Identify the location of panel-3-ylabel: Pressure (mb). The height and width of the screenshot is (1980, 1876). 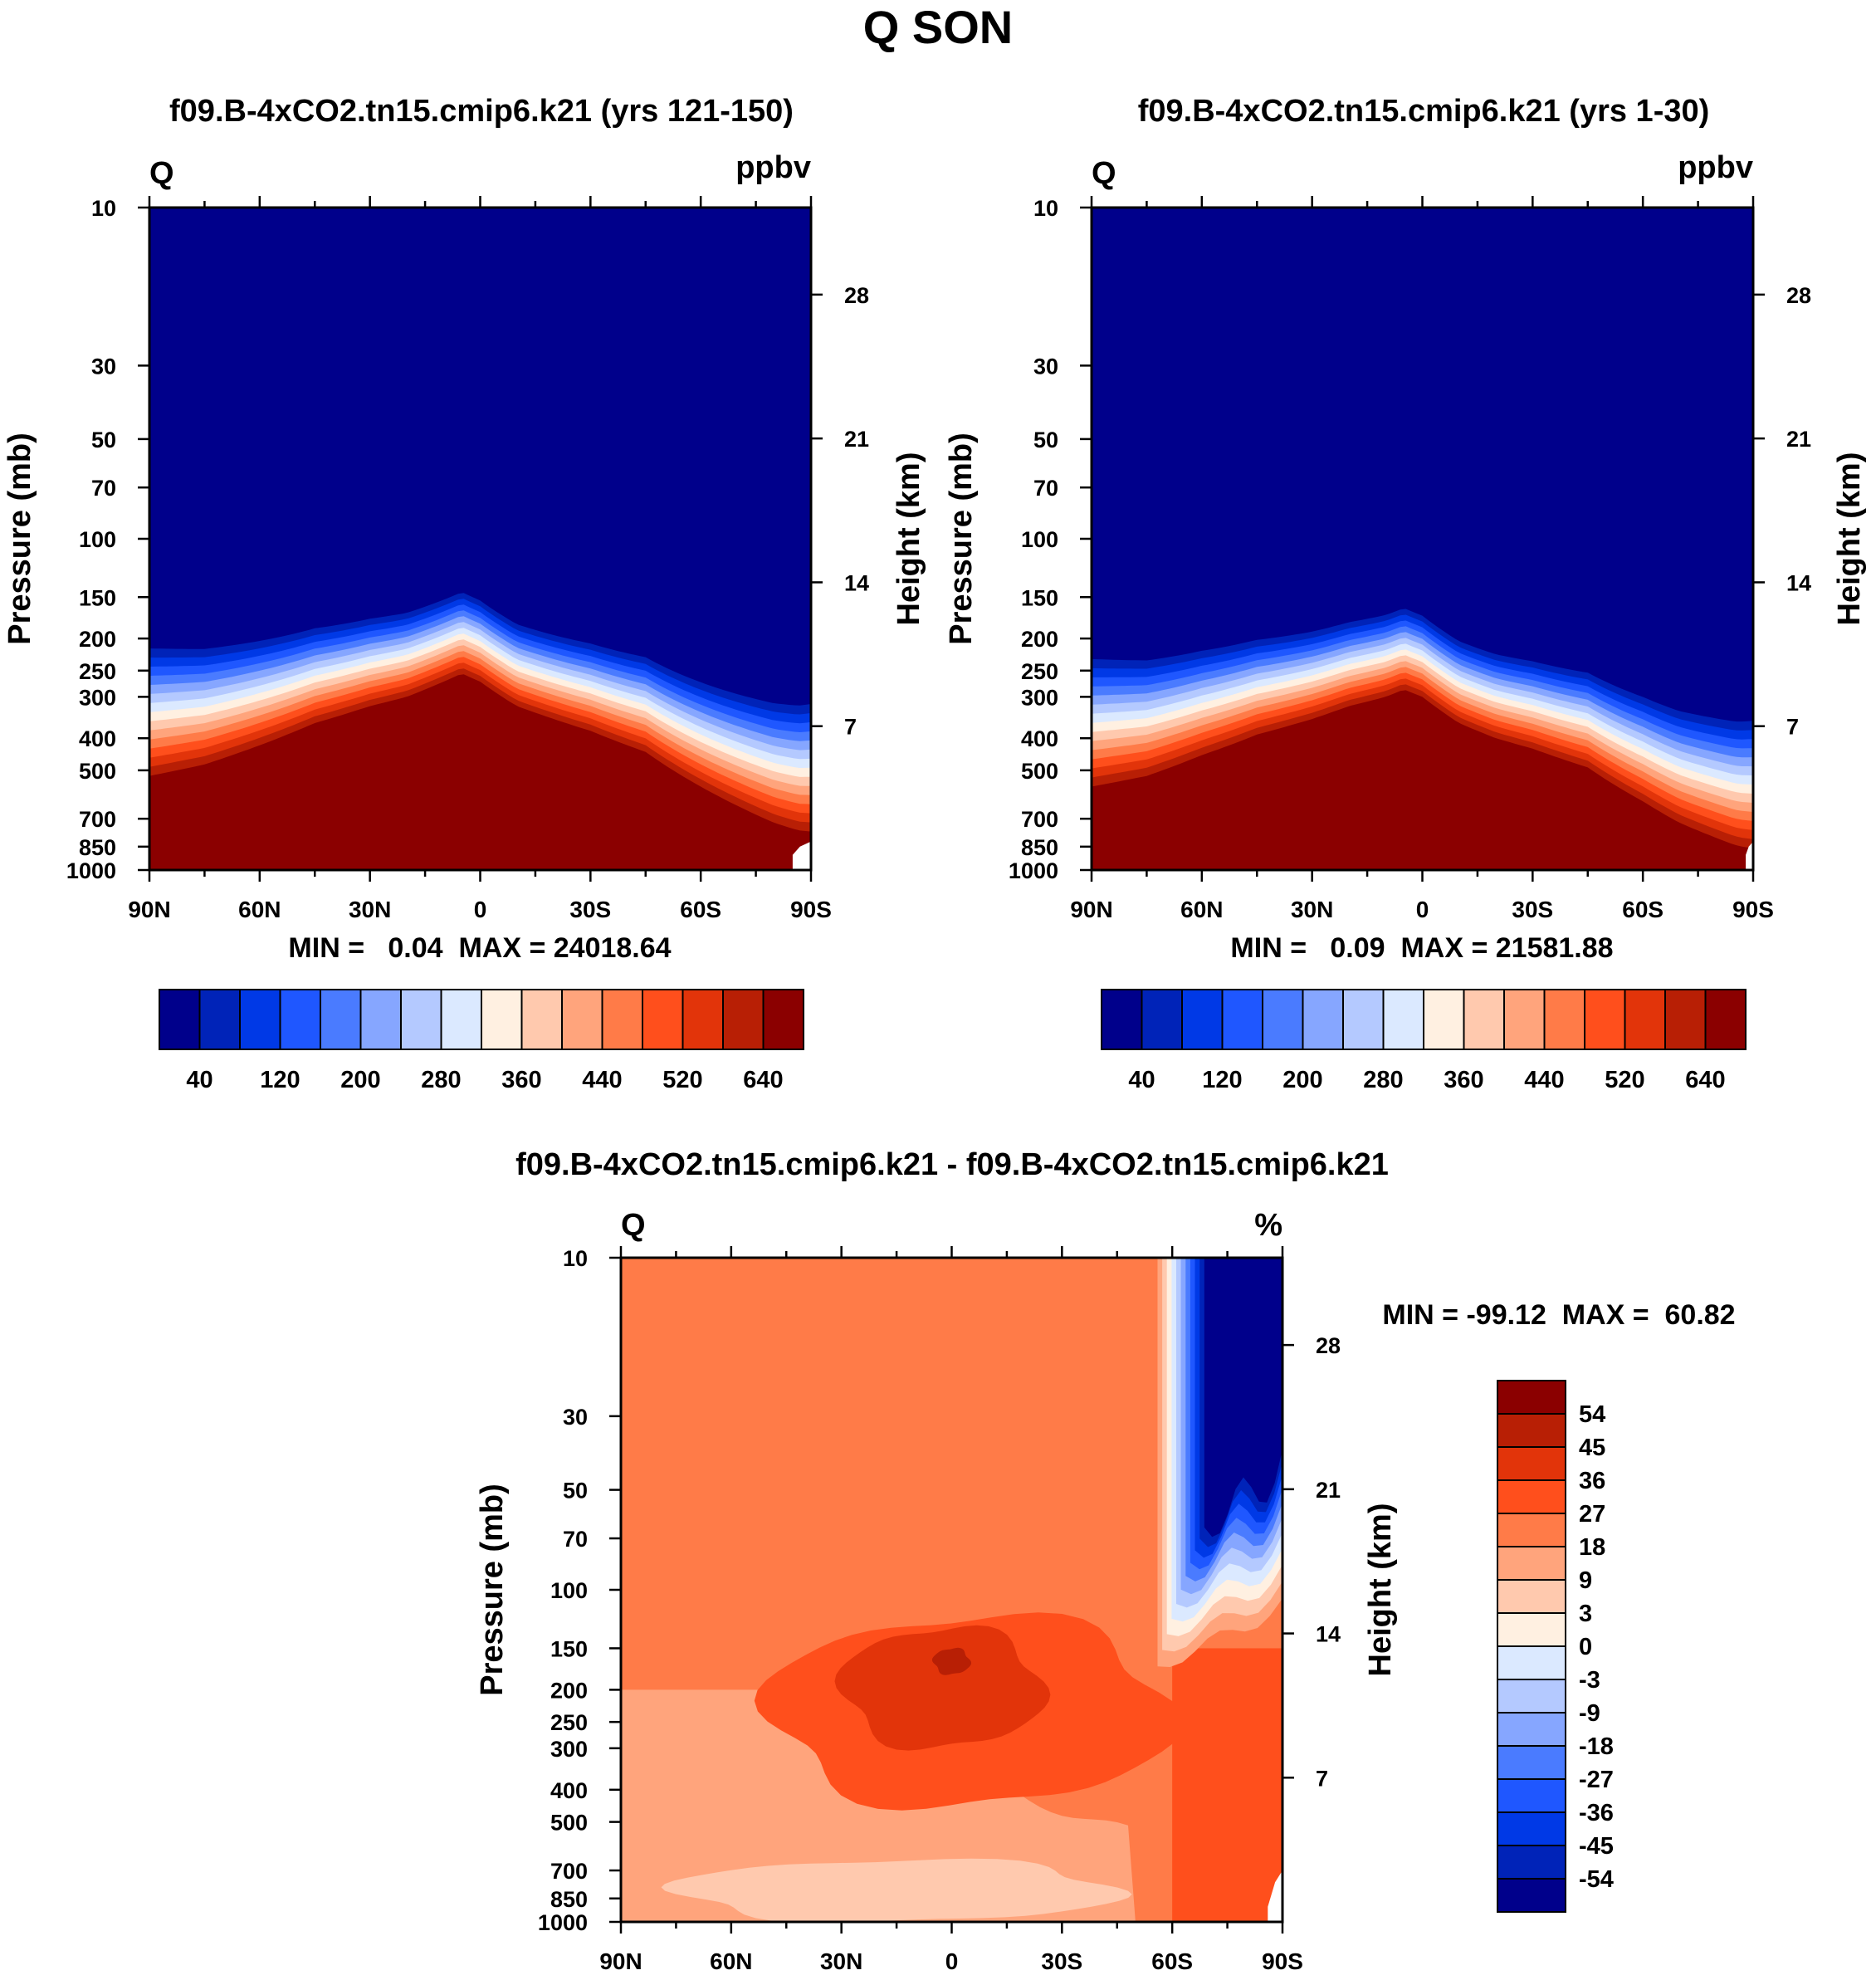
(493, 1590).